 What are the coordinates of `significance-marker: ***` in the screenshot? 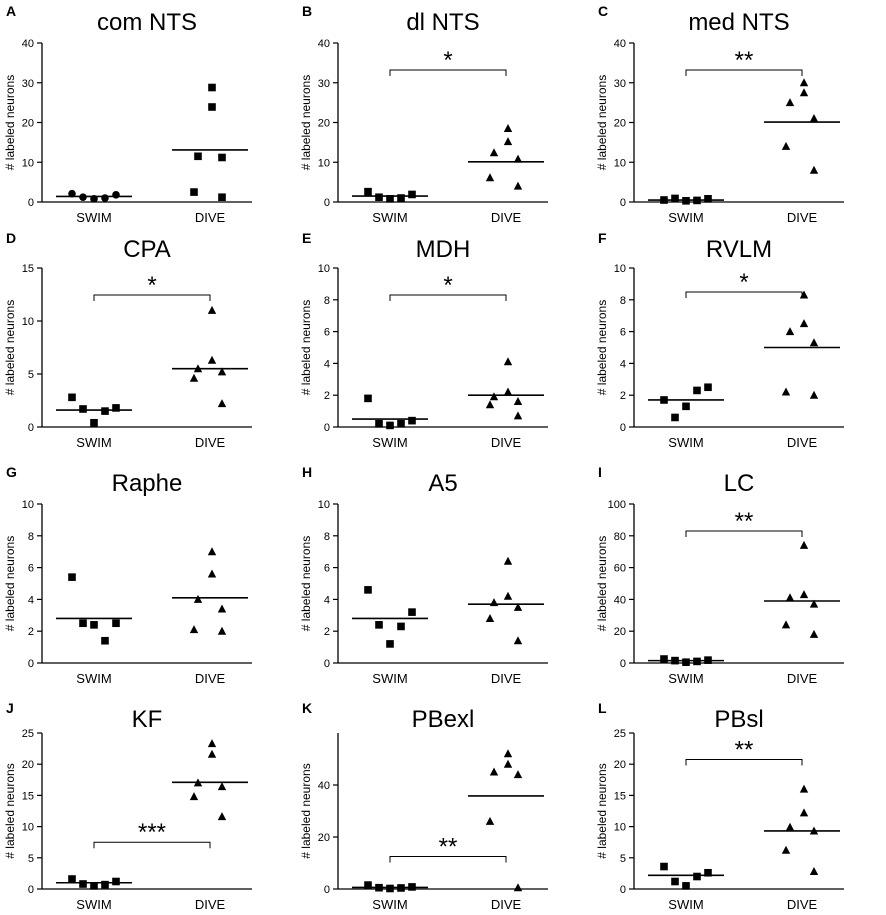 It's located at (152, 832).